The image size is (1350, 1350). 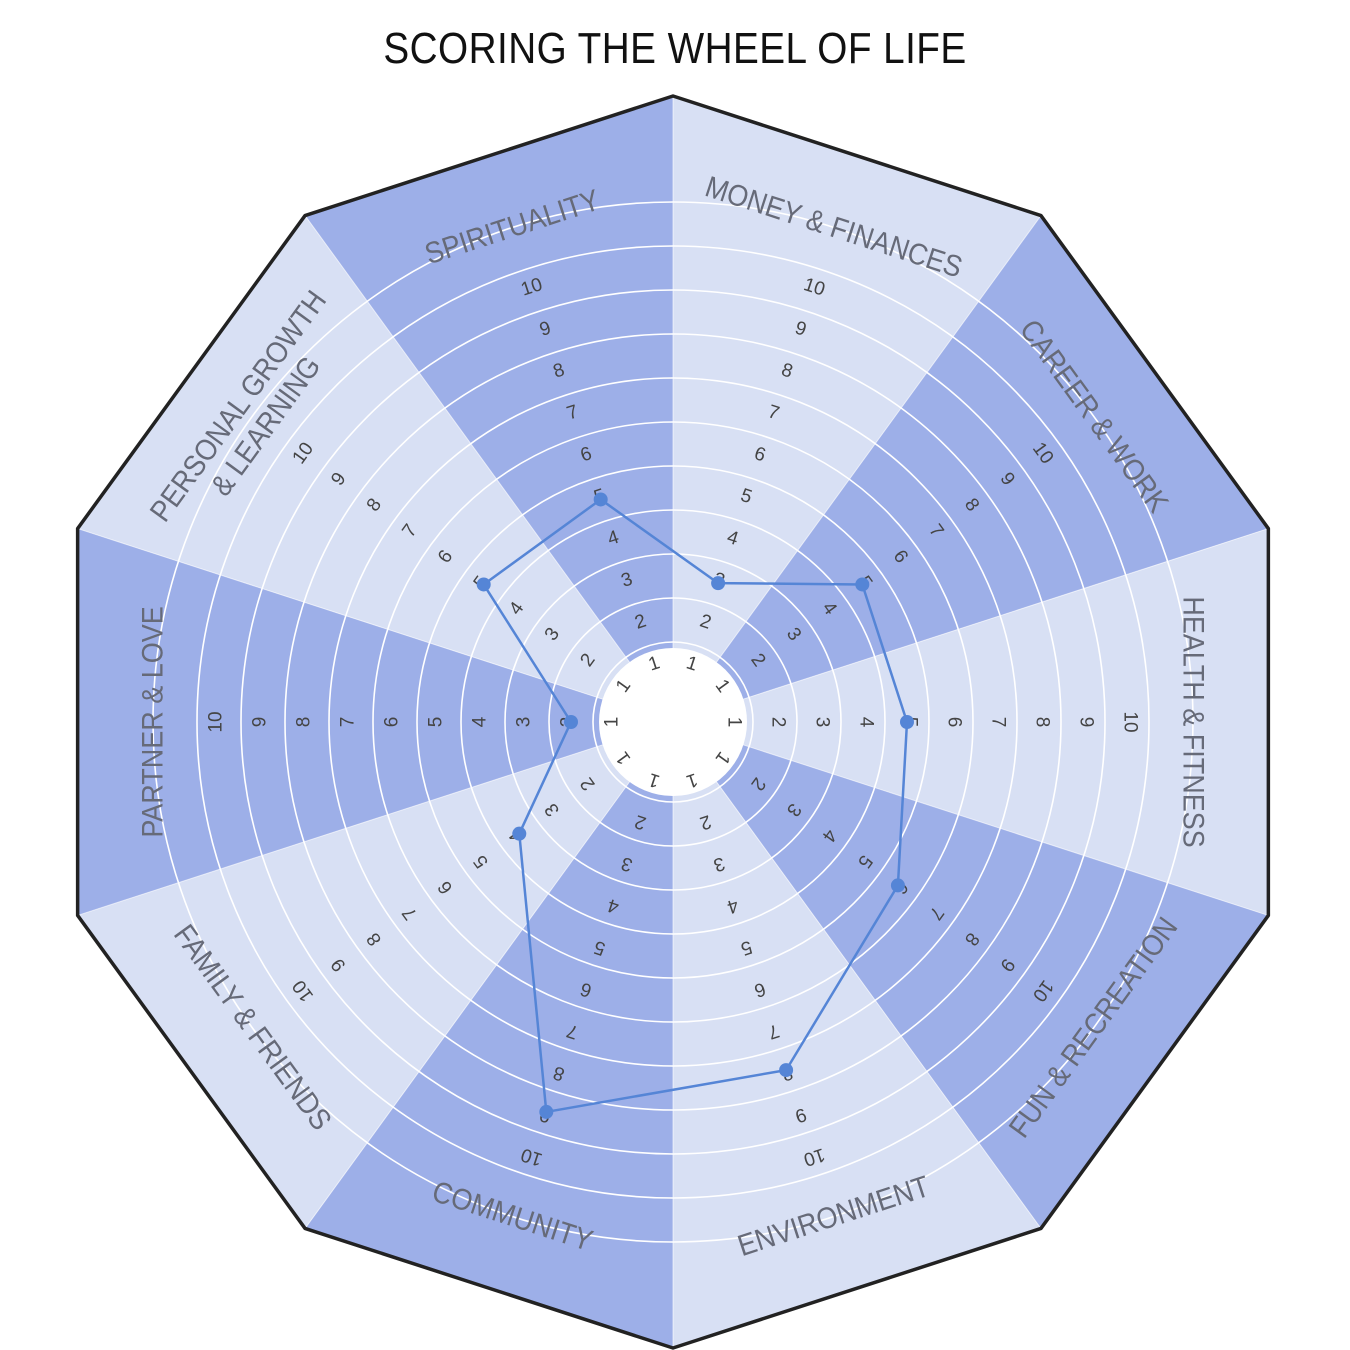 What do you see at coordinates (436, 722) in the screenshot?
I see `ring-label: 5` at bounding box center [436, 722].